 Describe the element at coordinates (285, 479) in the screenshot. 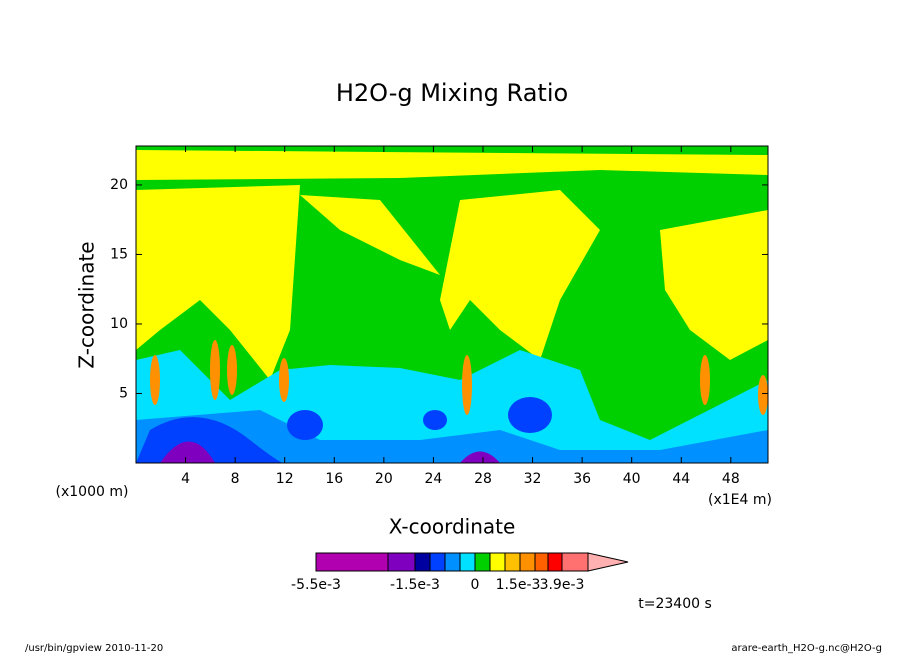

I see `x-tick-label: 12` at that location.